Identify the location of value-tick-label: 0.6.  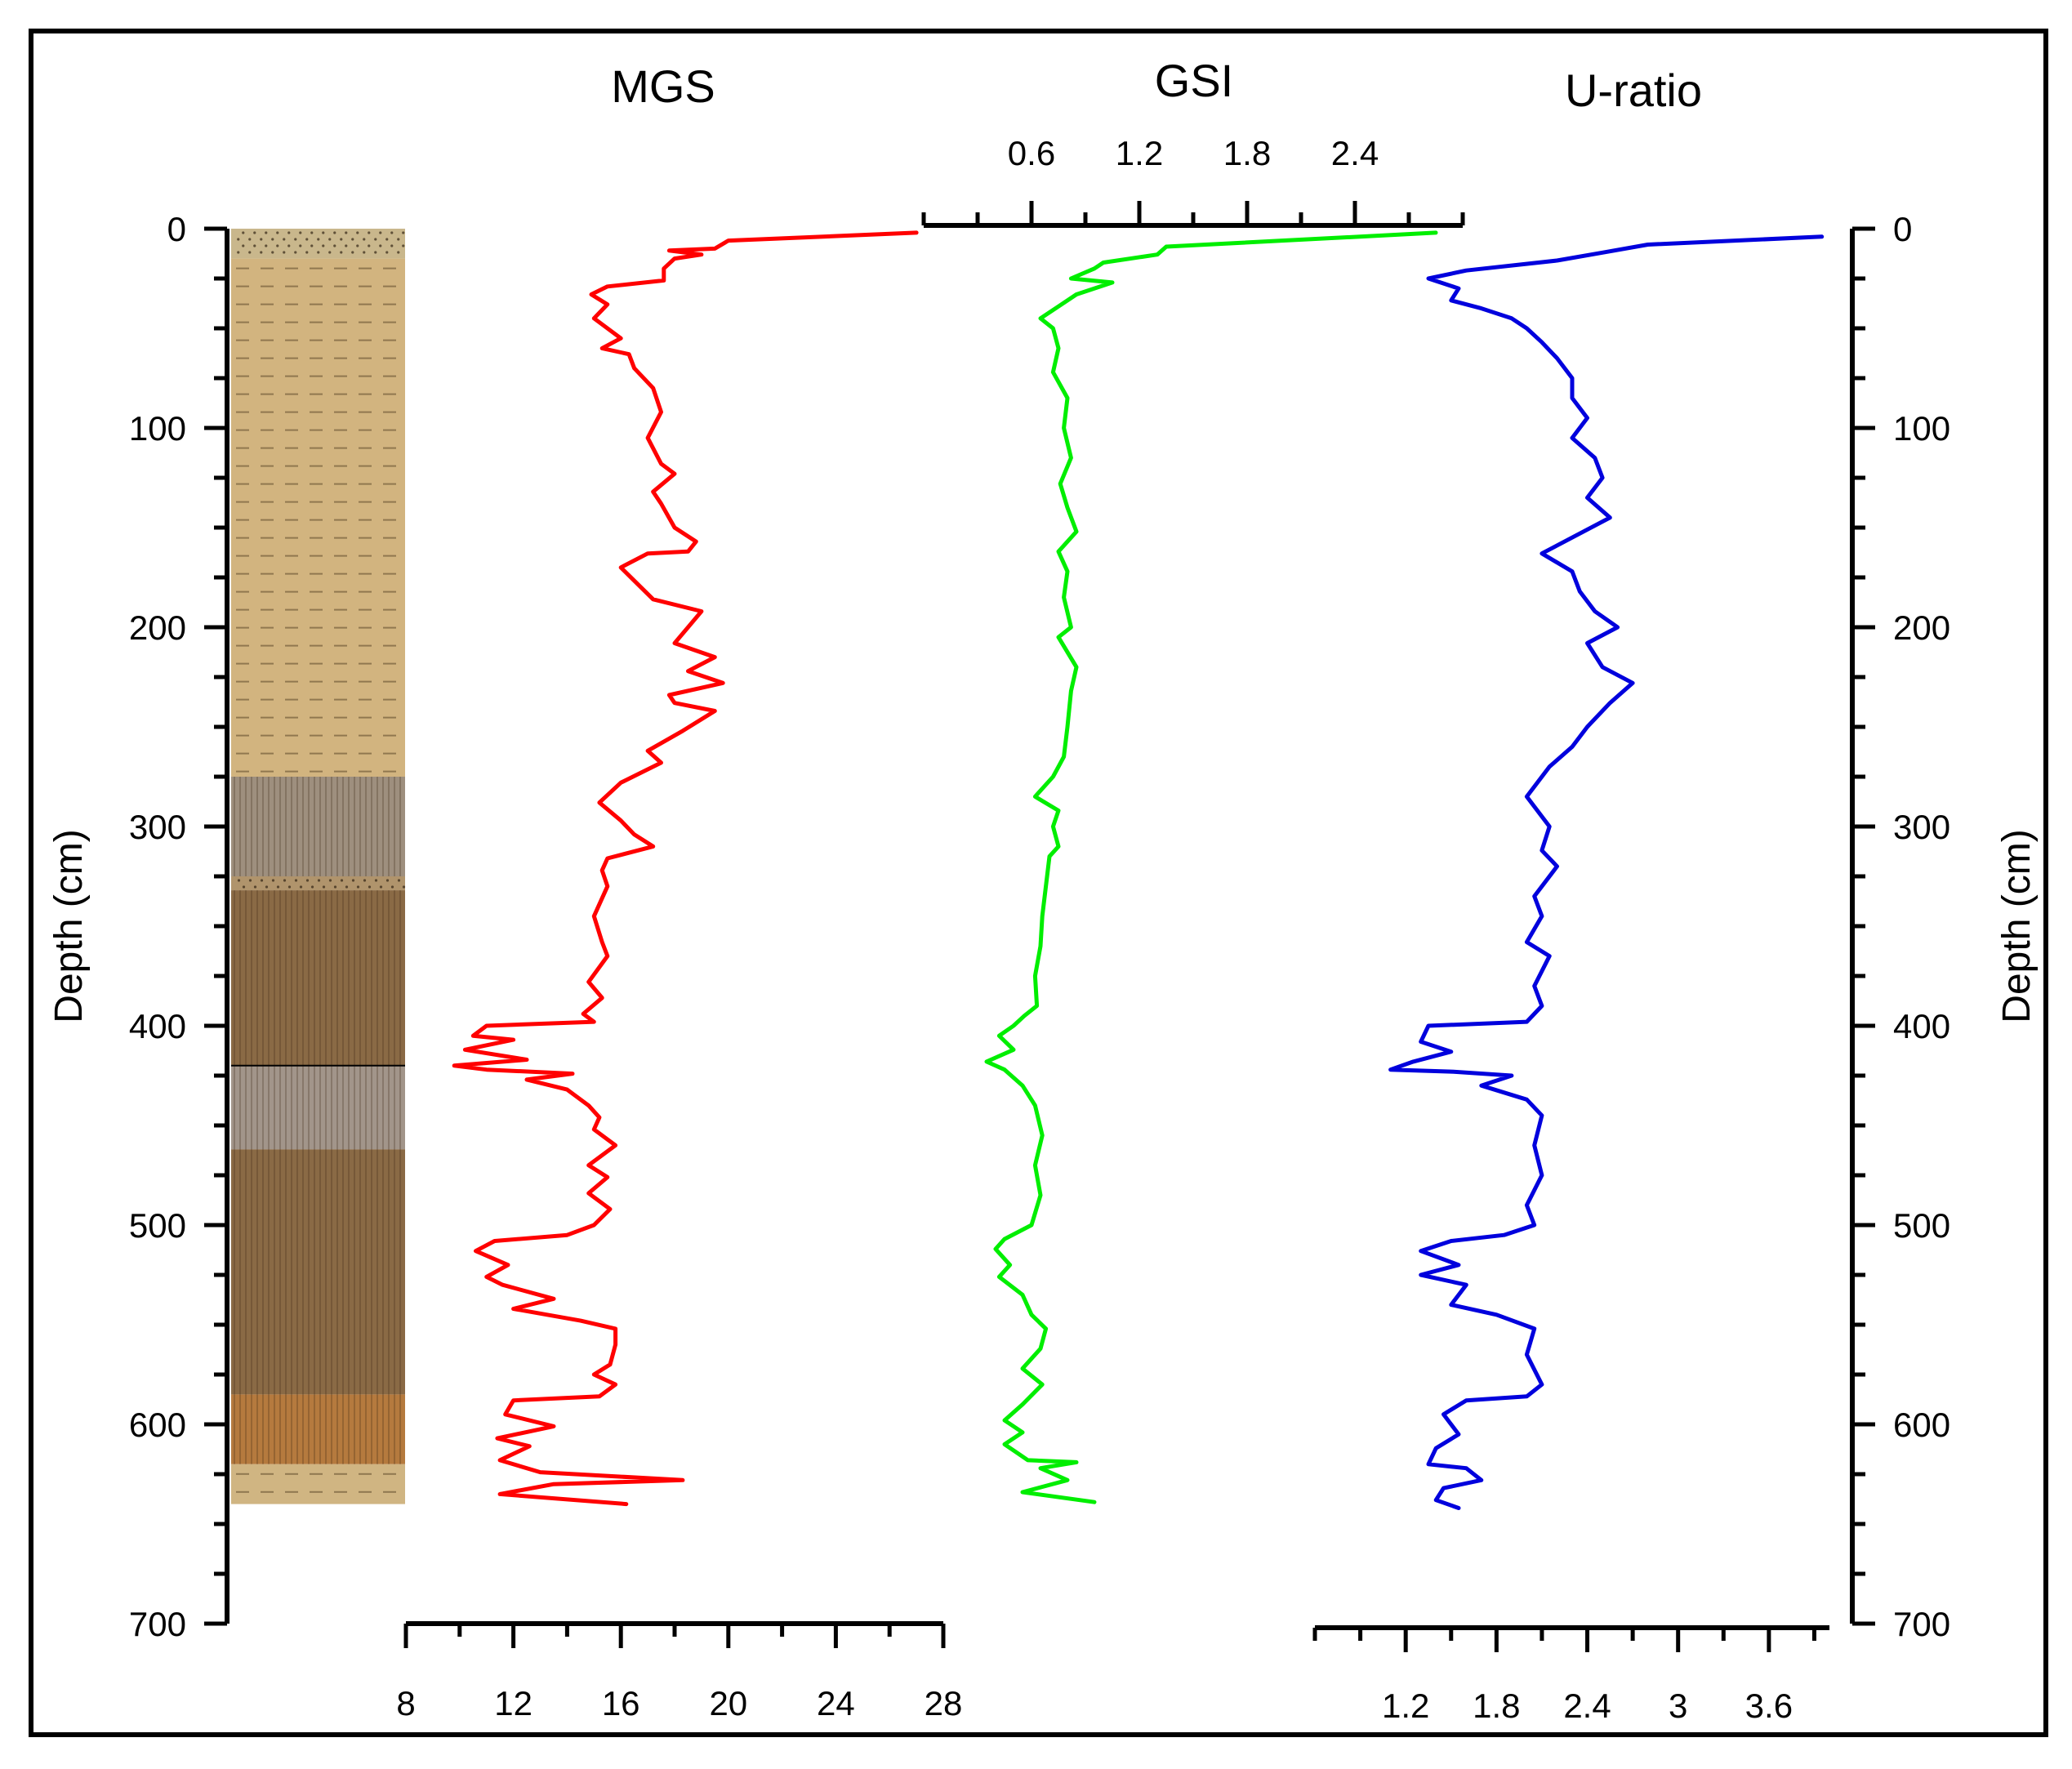
(1031, 153).